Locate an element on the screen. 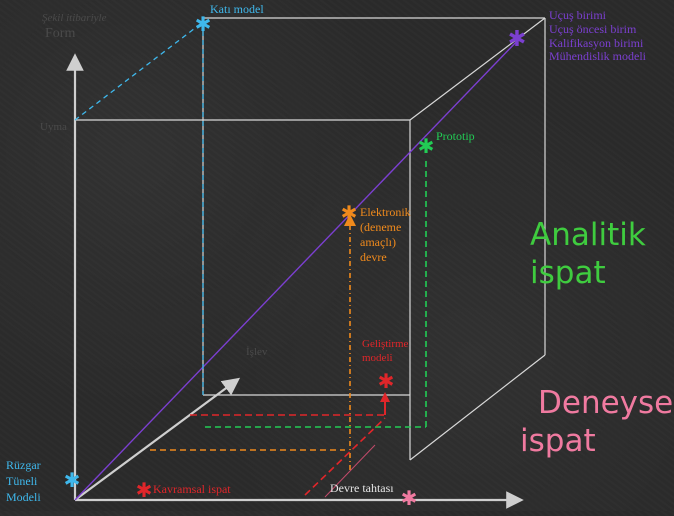  gelistirme-marker-icon: ✱ is located at coordinates (386, 381).